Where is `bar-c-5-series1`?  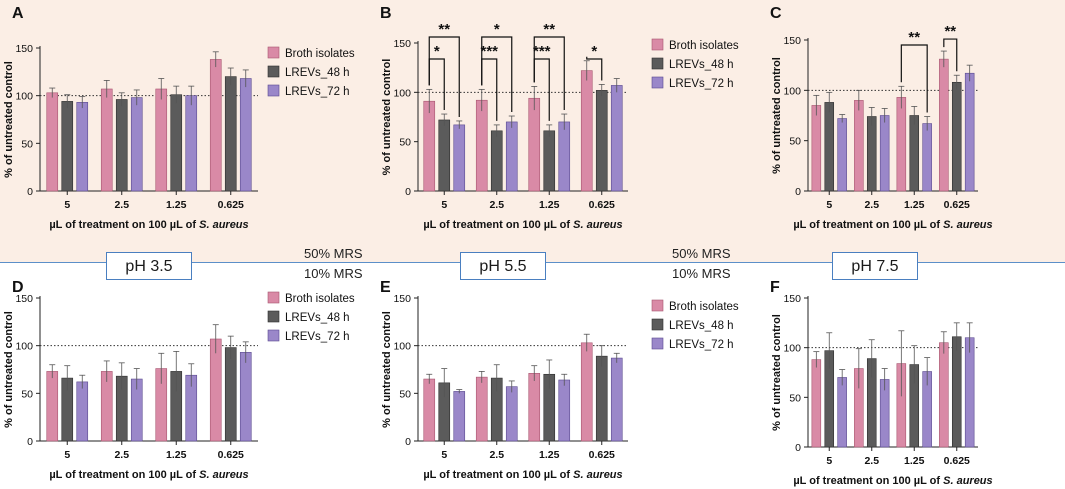 bar-c-5-series1 is located at coordinates (829, 147).